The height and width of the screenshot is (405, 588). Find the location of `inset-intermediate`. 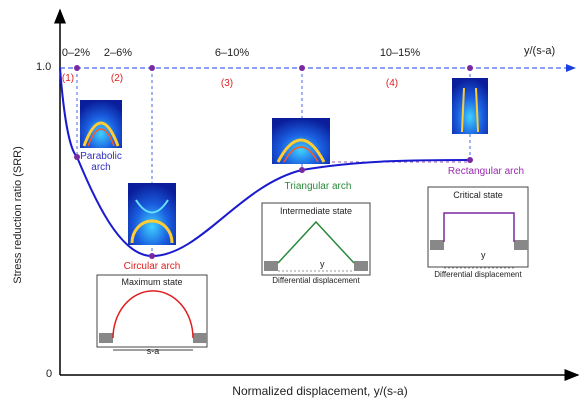

inset-intermediate is located at coordinates (316, 239).